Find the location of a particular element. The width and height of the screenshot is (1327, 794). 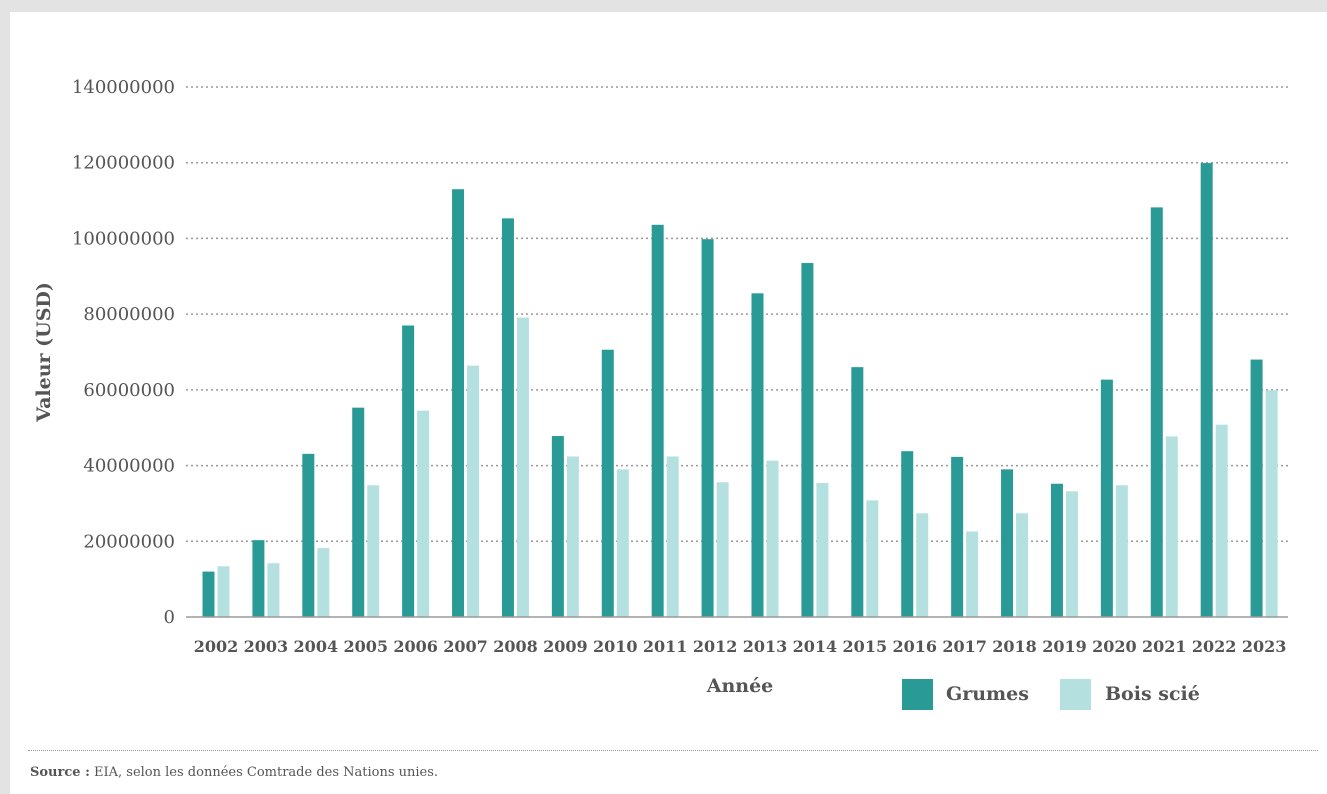

y-axis-label: Valeur (USD) is located at coordinates (44, 352).